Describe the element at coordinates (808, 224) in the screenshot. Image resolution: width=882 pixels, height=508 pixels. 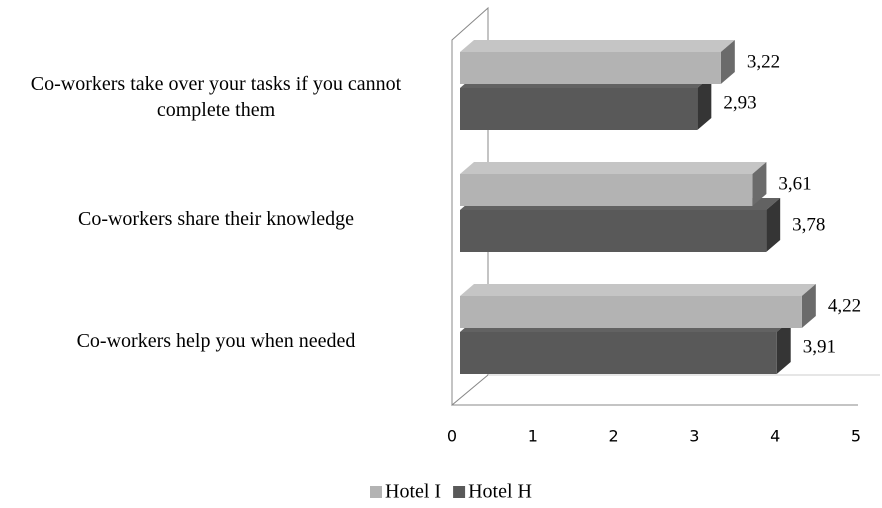
I see `value-label: 3,78` at that location.